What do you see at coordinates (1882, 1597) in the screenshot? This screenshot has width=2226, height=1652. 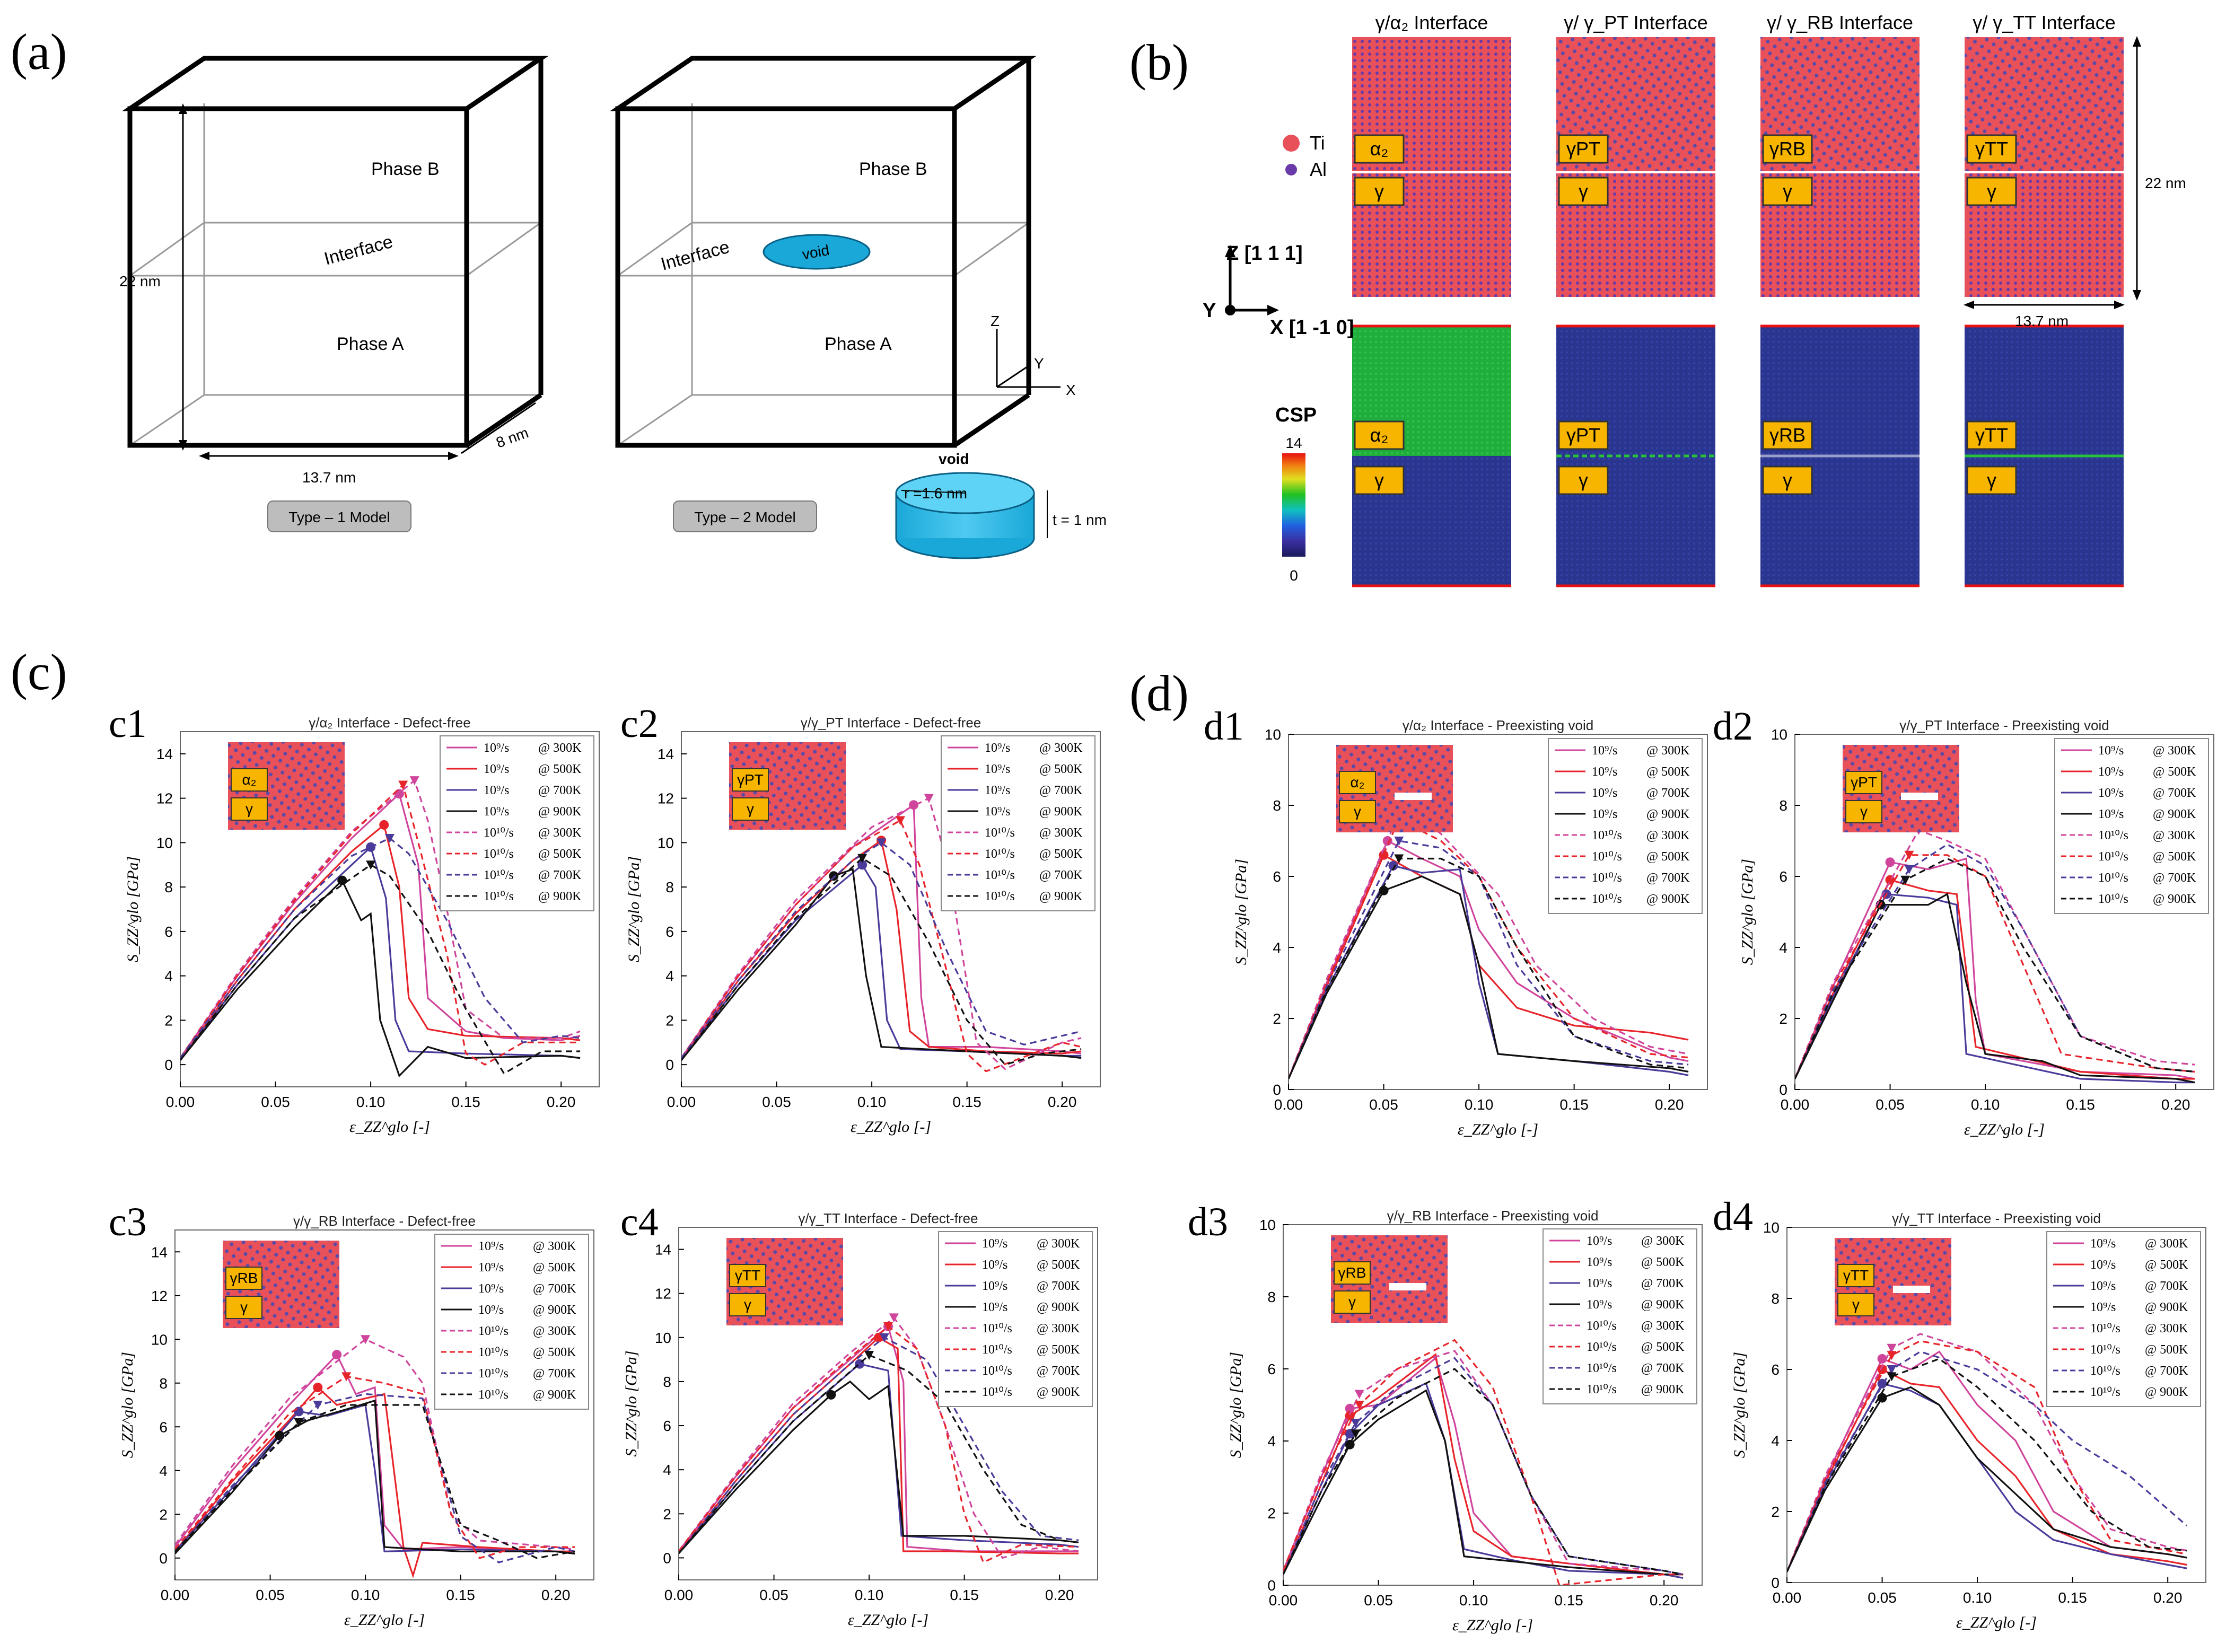 I see `x-tick-label-d4-1: 0.05` at bounding box center [1882, 1597].